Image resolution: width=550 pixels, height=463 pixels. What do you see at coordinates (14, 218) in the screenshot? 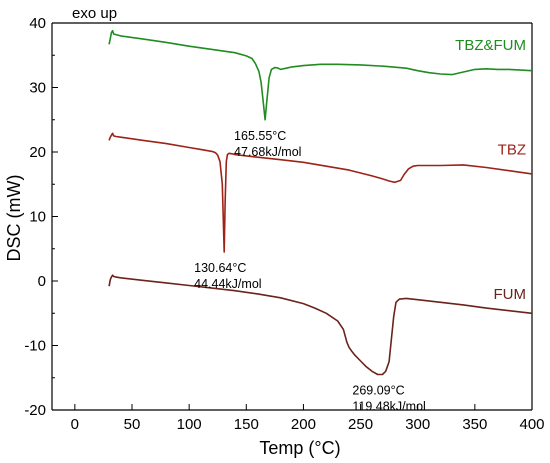
I see `y-axis-title: DSC (mW)` at bounding box center [14, 218].